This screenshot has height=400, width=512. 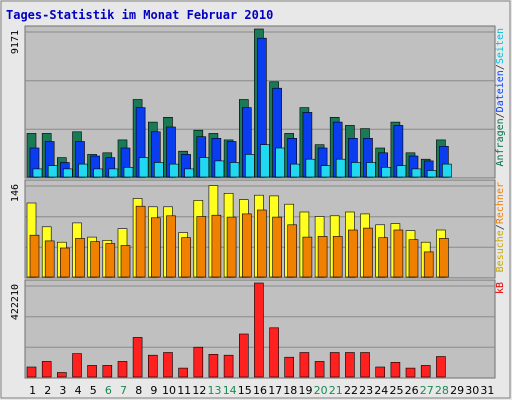 I want to click on panel-top-legend-item-0: Anfragen, so click(x=500, y=142).